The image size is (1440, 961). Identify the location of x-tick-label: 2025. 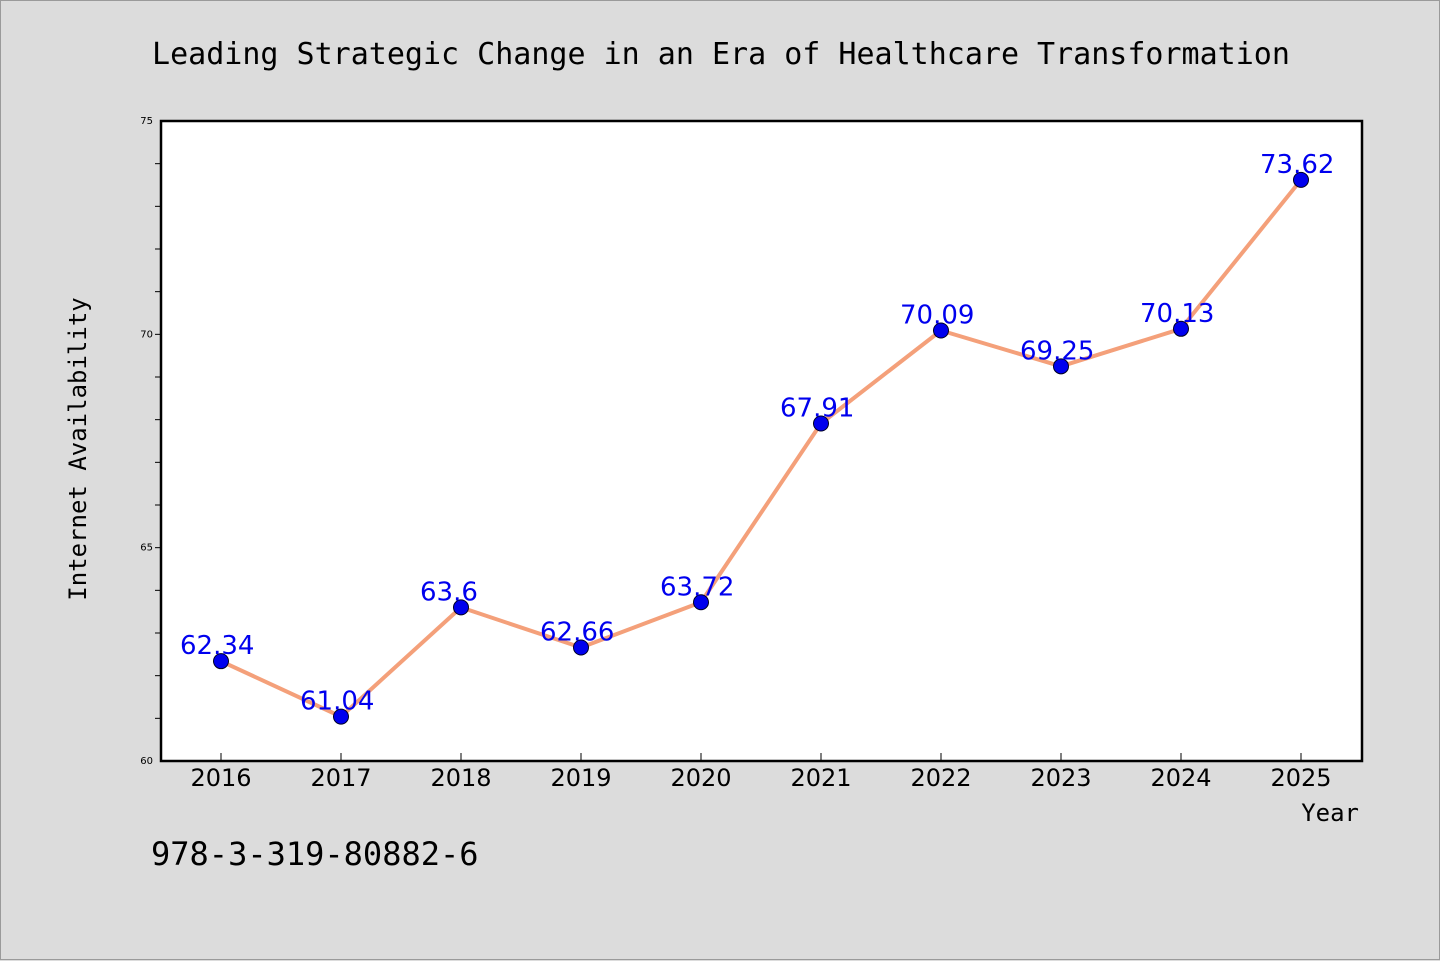
(1300, 778).